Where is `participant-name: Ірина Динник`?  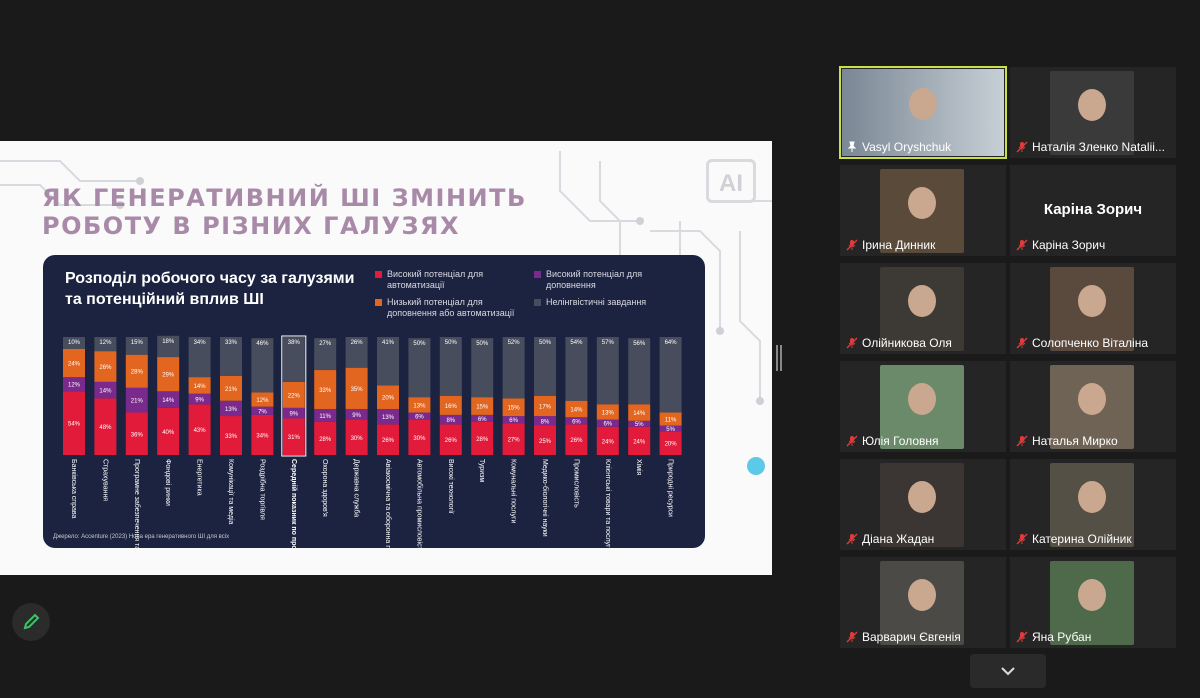
participant-name: Ірина Динник is located at coordinates (890, 245).